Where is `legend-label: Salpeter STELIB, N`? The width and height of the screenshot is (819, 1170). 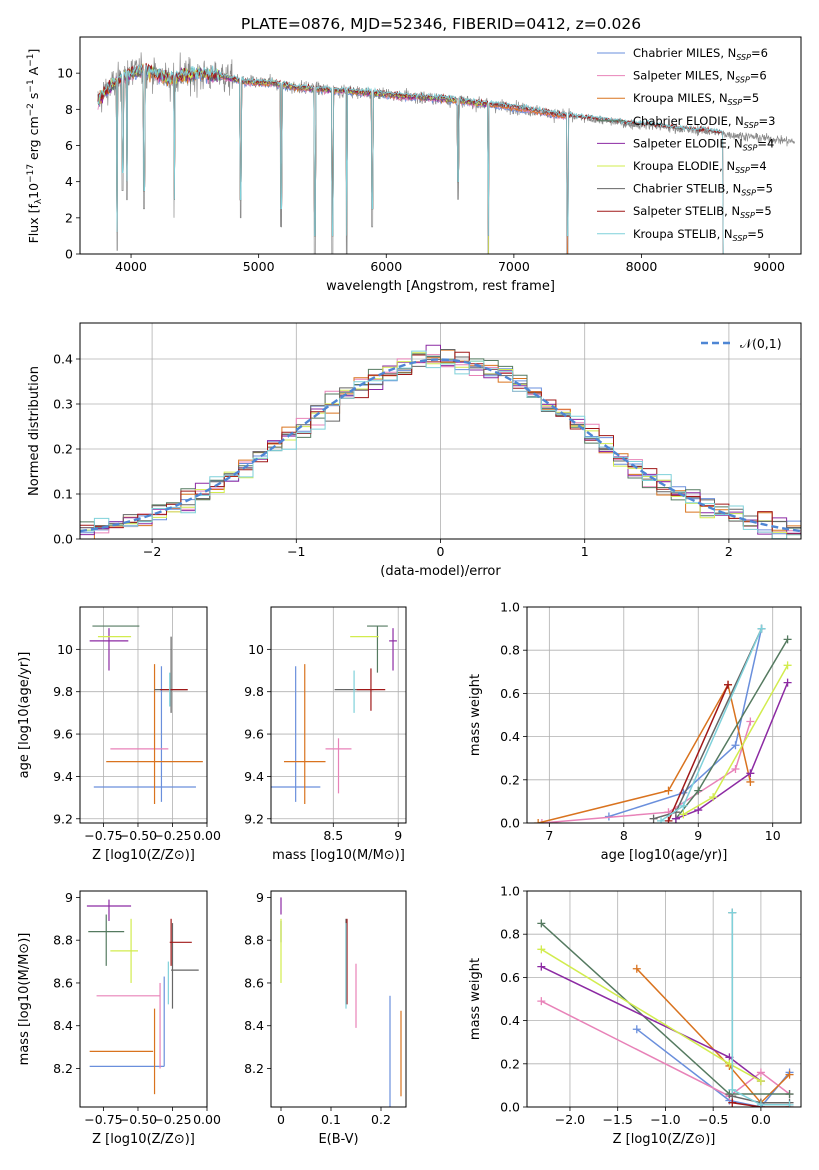
legend-label: Salpeter STELIB, N is located at coordinates (686, 211).